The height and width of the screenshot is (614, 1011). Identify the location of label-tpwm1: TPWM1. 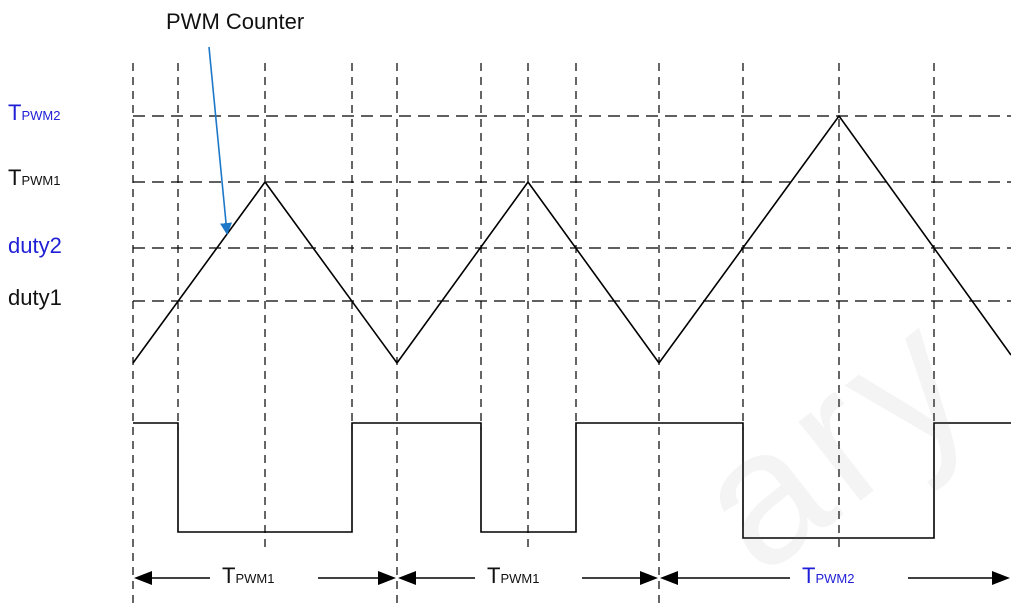
(34, 178).